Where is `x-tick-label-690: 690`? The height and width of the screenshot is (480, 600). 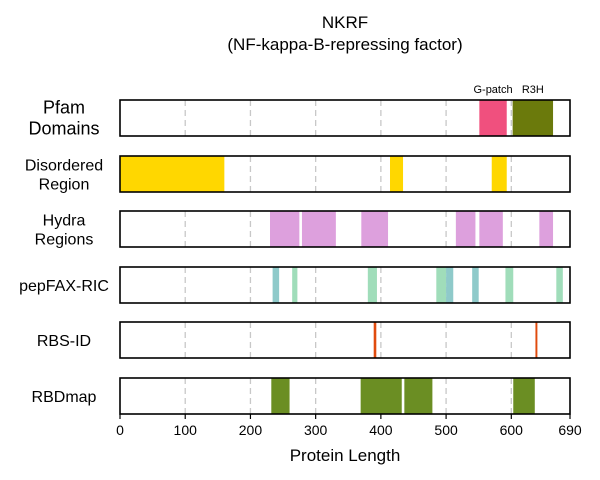 x-tick-label-690: 690 is located at coordinates (570, 430).